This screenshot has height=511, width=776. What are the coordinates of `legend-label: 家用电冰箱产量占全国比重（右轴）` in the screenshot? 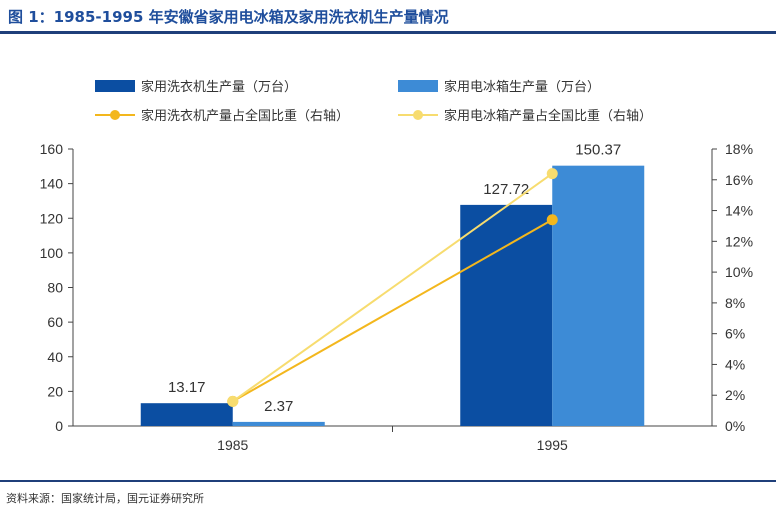 It's located at (548, 116).